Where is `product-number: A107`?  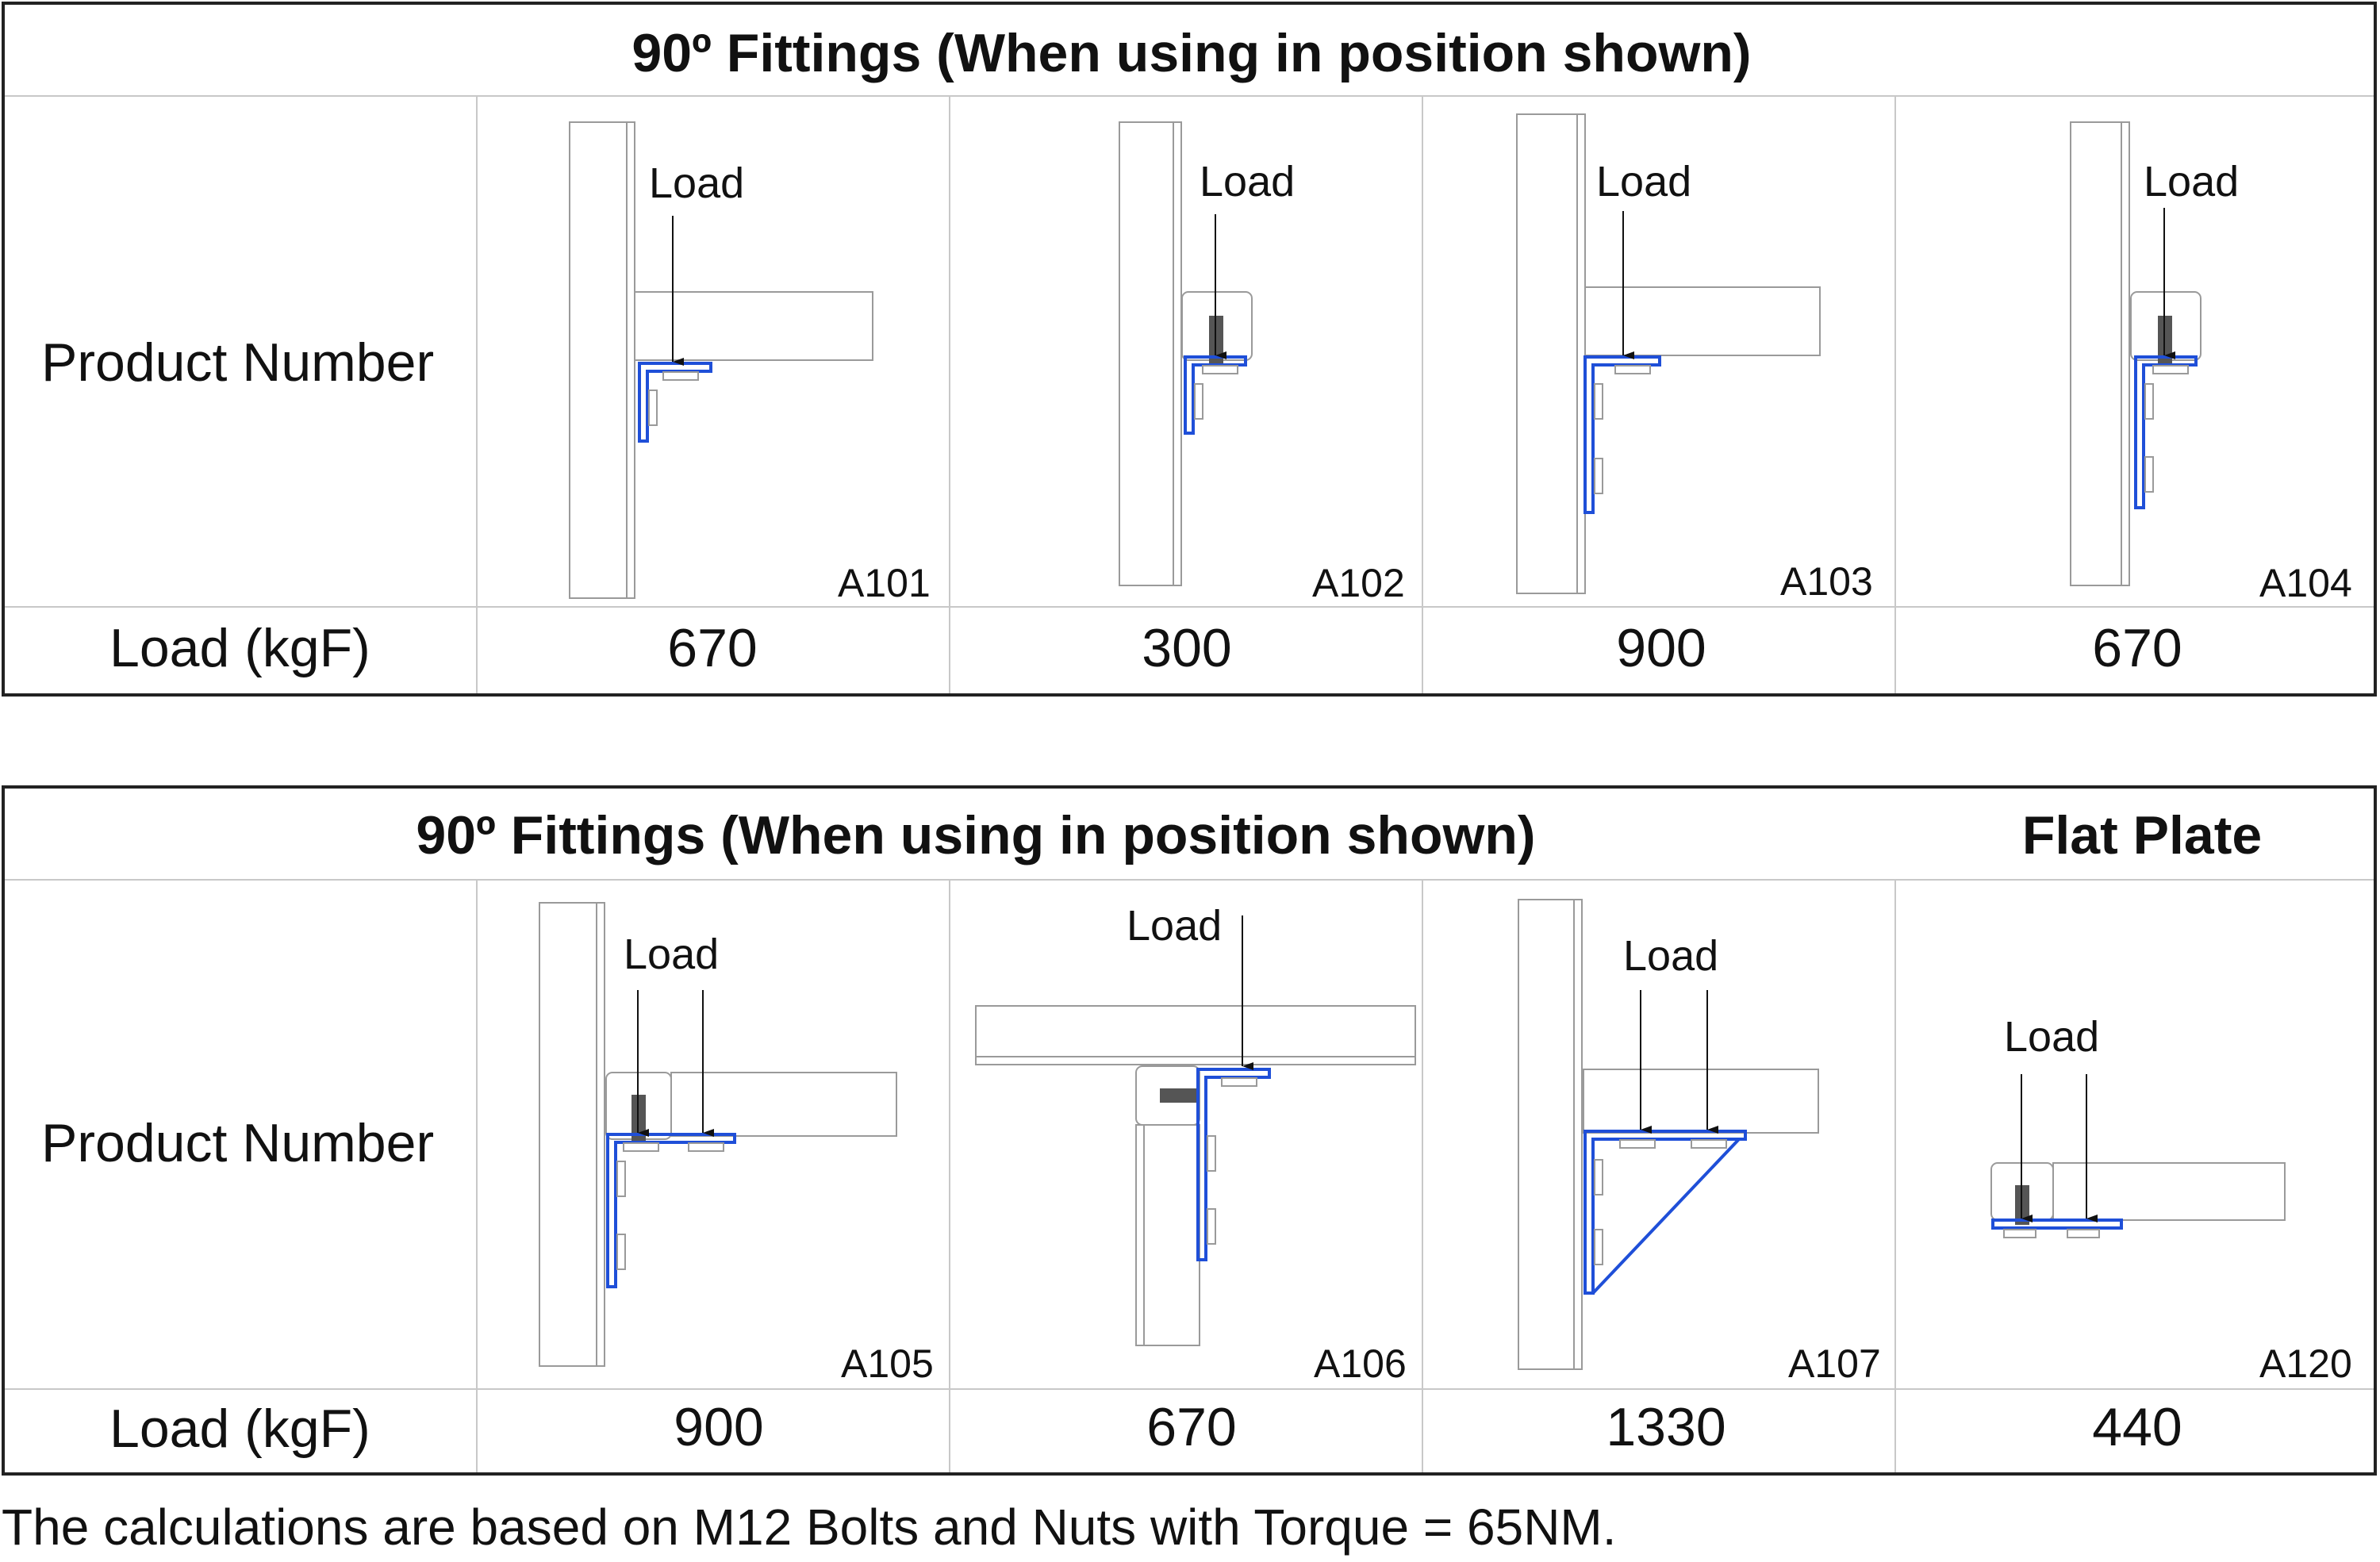 product-number: A107 is located at coordinates (1834, 1364).